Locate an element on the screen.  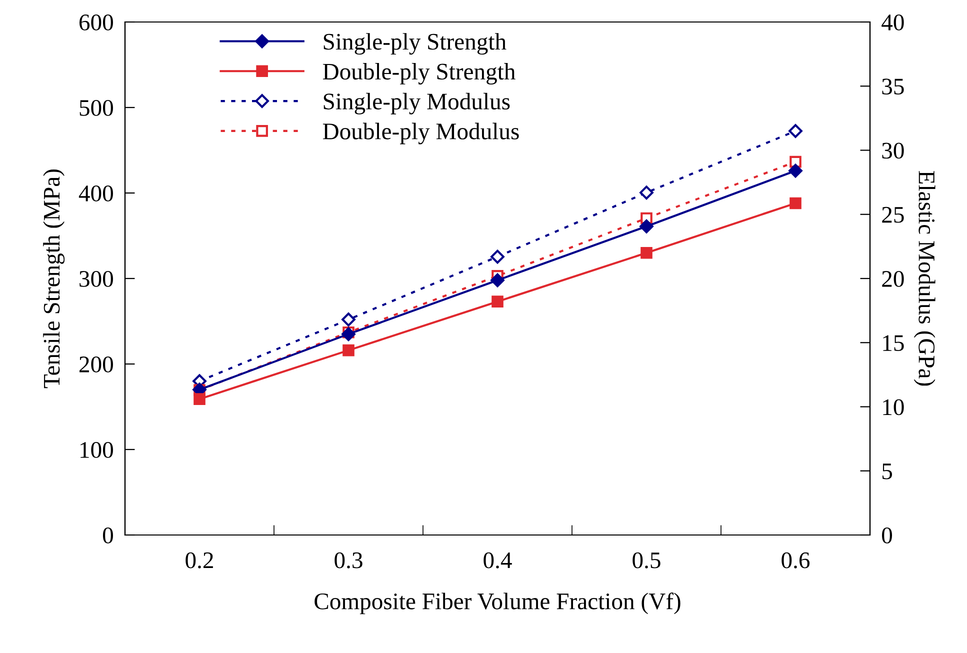
legend-label: Single-ply Modulus is located at coordinates (417, 103).